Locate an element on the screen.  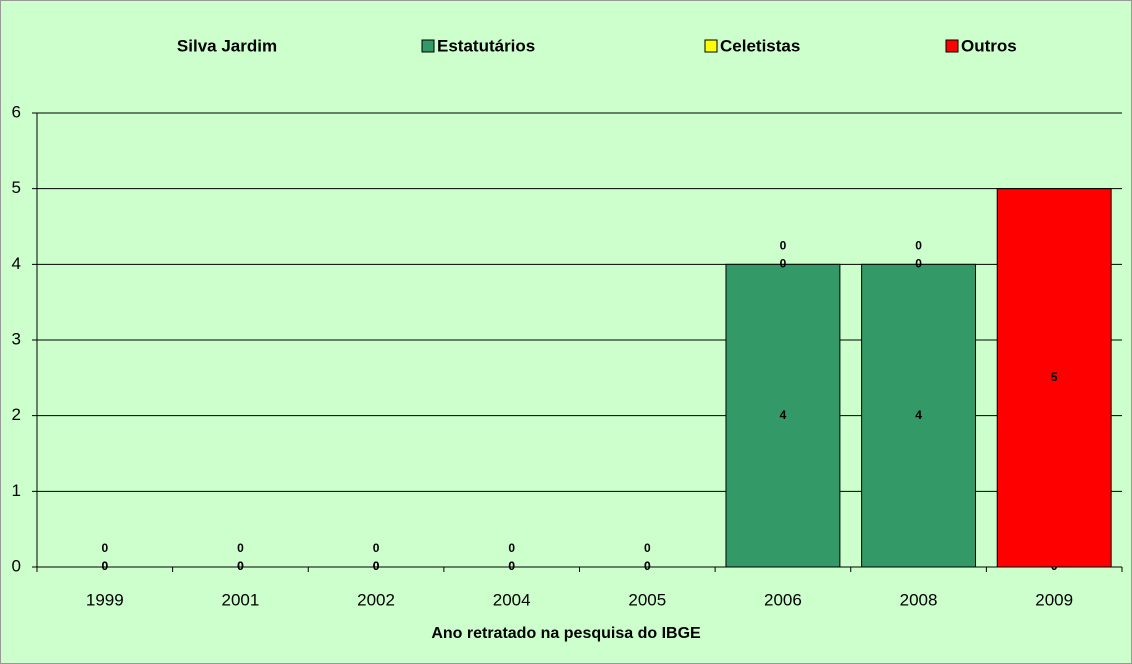
y-tick-label: 5 is located at coordinates (16, 187).